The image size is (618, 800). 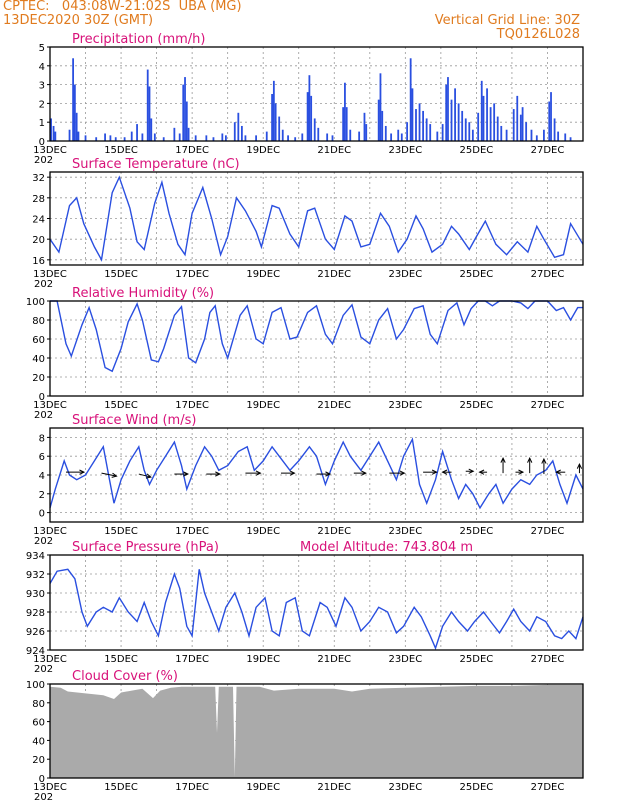 I want to click on y-tick-label: 3, so click(x=42, y=86).